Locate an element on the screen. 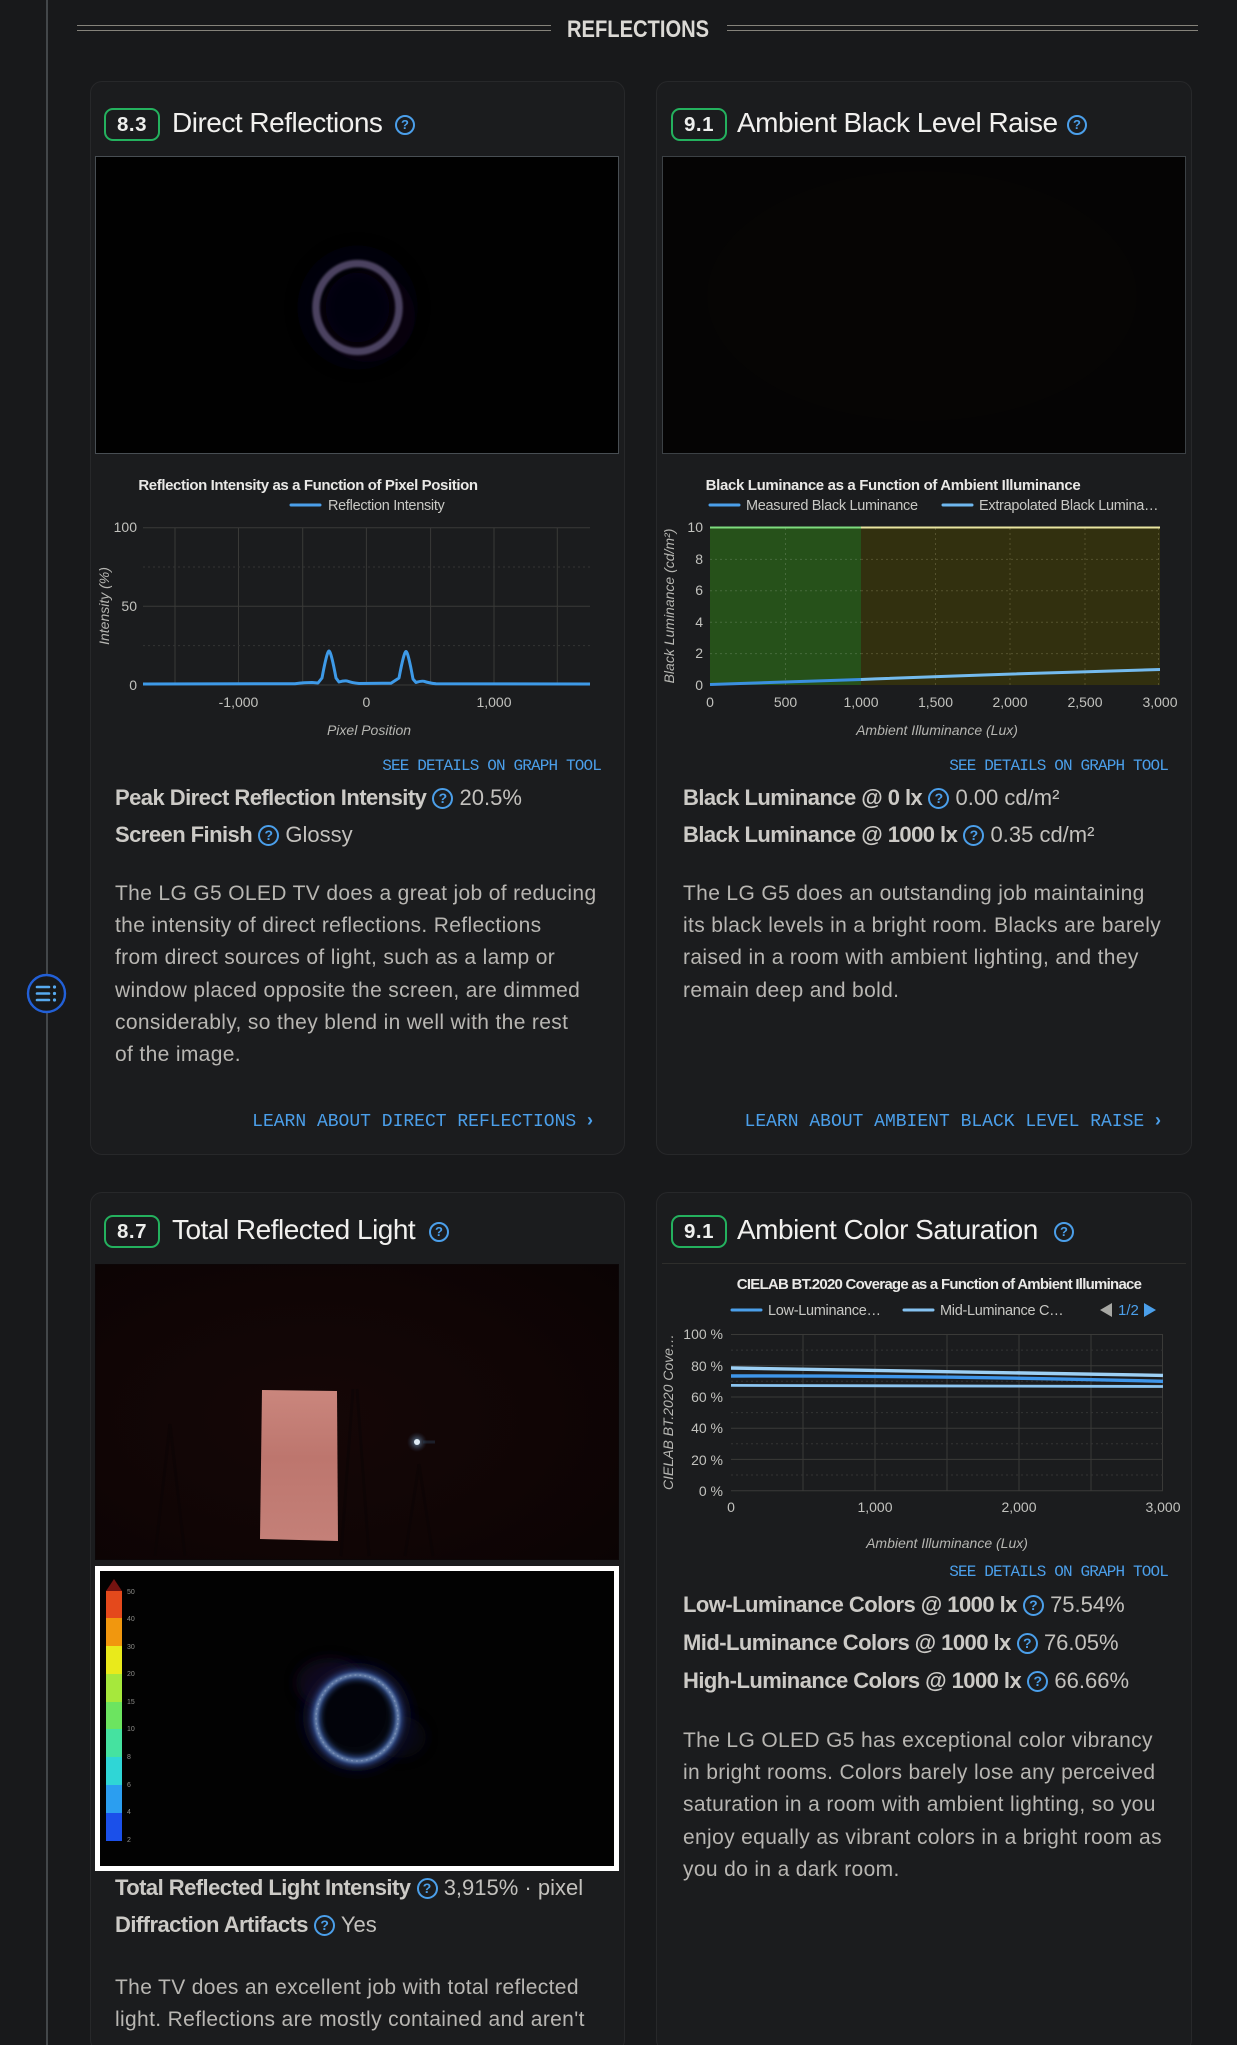 This screenshot has height=2045, width=1237. svg-text: Black Luminance (cd/m²) is located at coordinates (669, 606).